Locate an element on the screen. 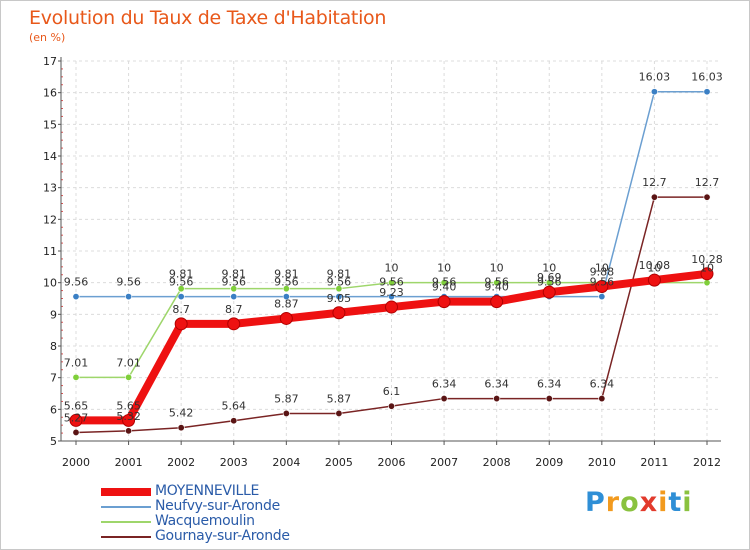 This screenshot has height=550, width=750. legend-swatch-moyenneville is located at coordinates (126, 492).